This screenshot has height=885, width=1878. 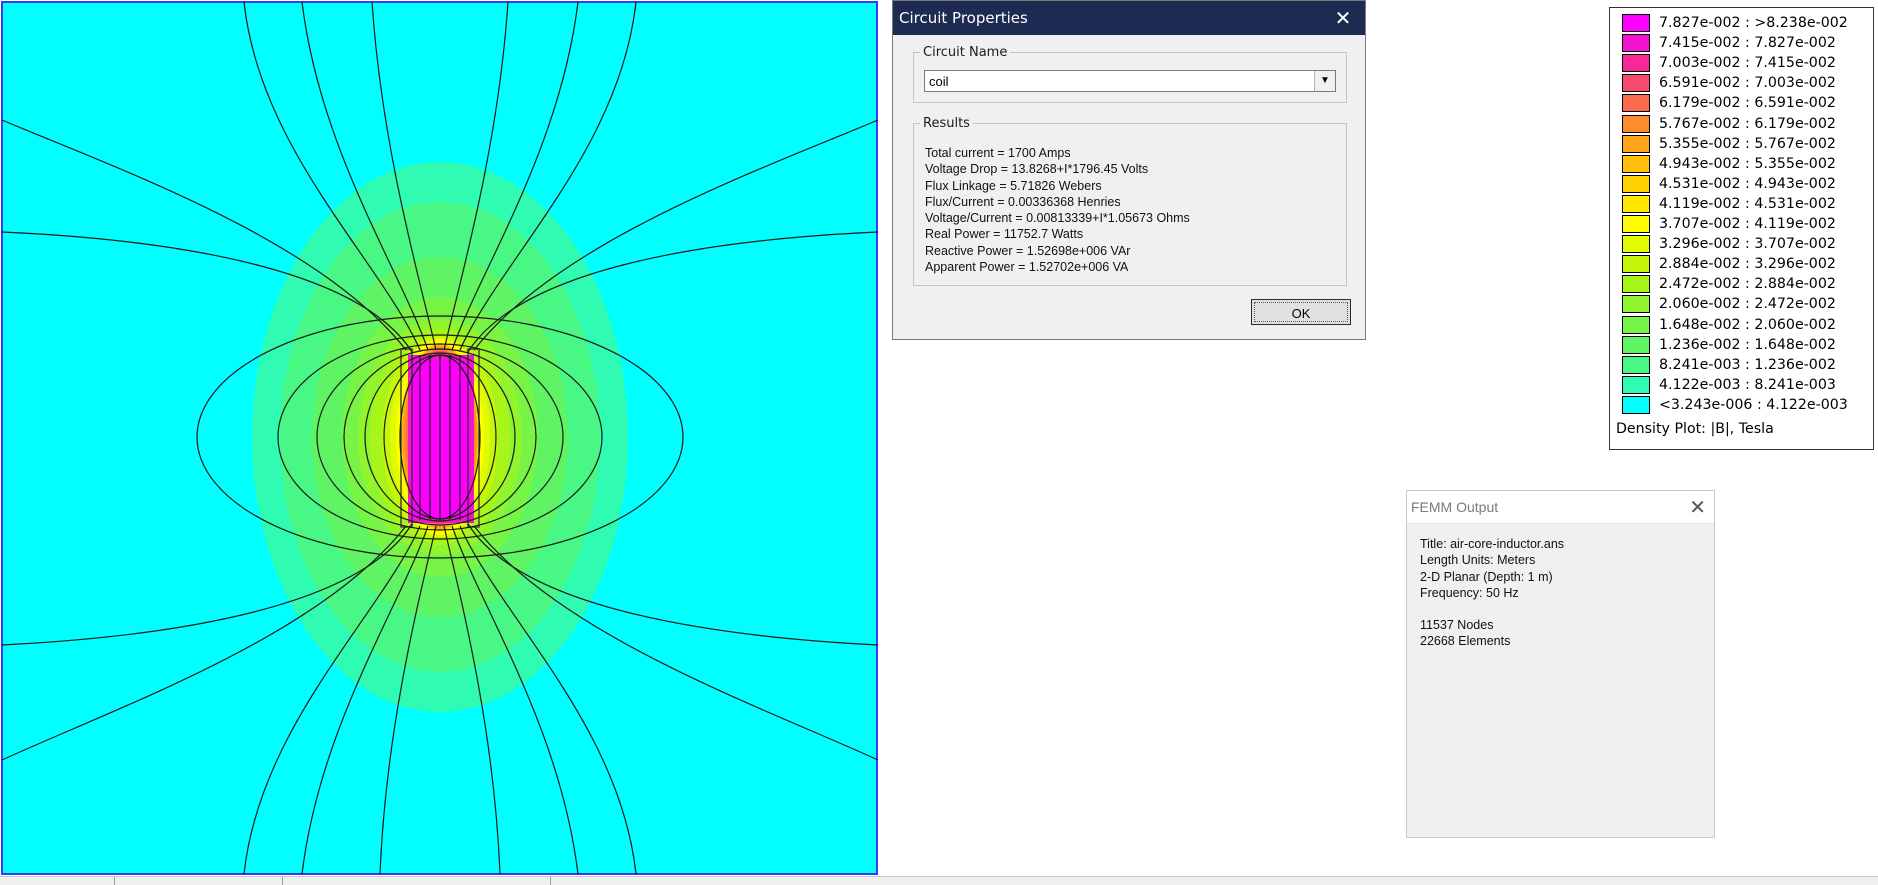 I want to click on legend-entry: 3.296e-002 : 3.707e-002, so click(x=1741, y=244).